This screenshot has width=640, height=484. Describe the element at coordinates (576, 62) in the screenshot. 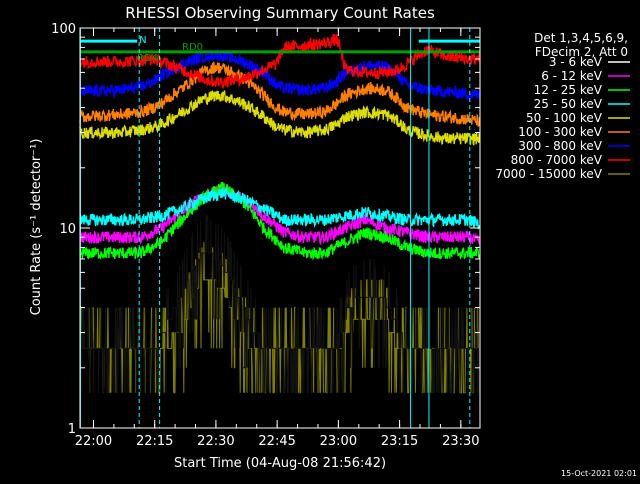

I see `legend-label-0: 3 - 6 keV` at that location.